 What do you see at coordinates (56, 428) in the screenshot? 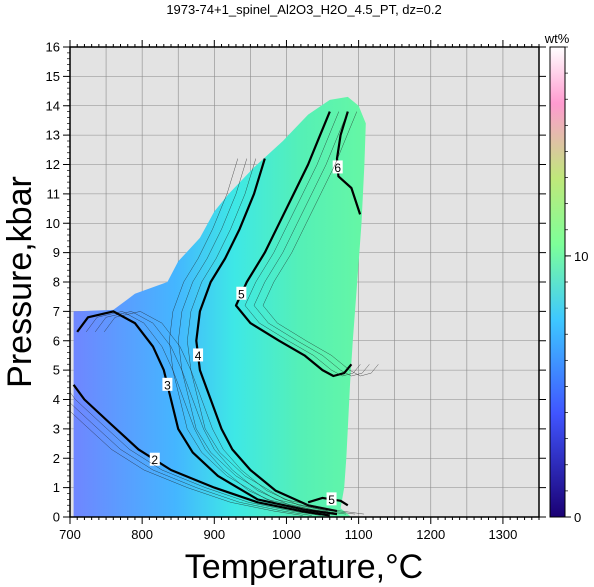
I see `y-tick-label: 3` at bounding box center [56, 428].